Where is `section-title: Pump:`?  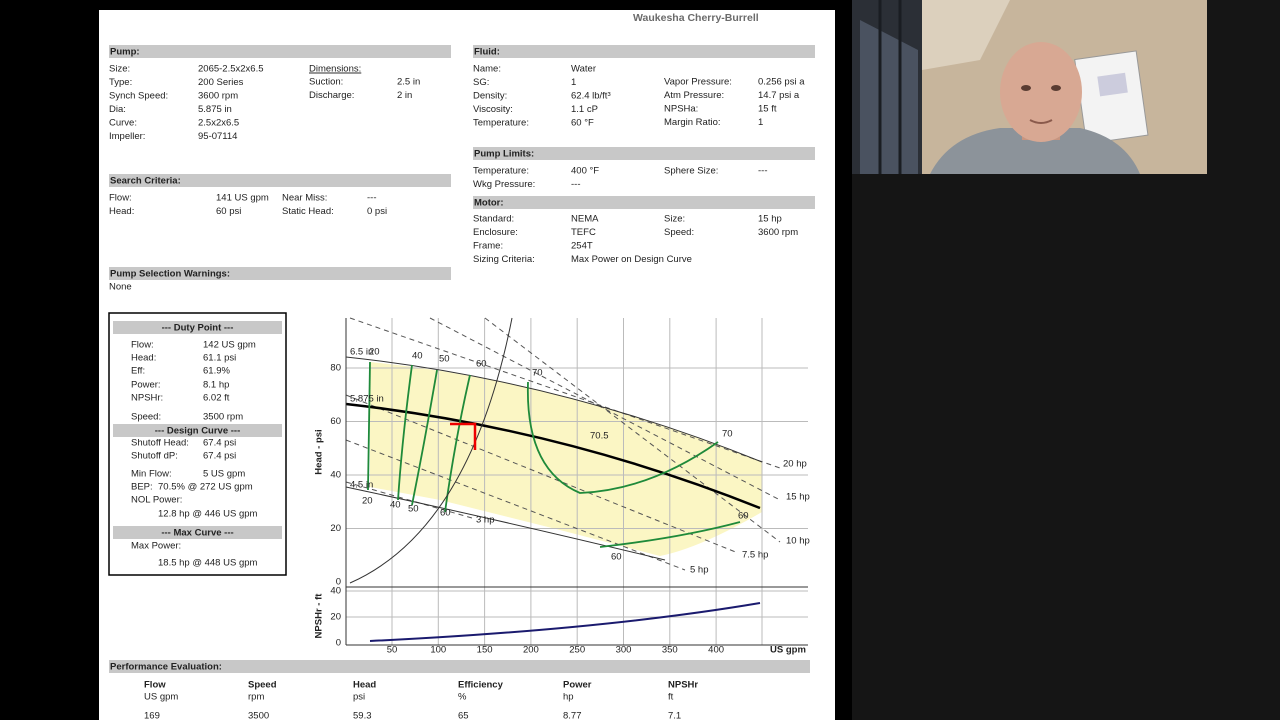
section-title: Pump: is located at coordinates (125, 52).